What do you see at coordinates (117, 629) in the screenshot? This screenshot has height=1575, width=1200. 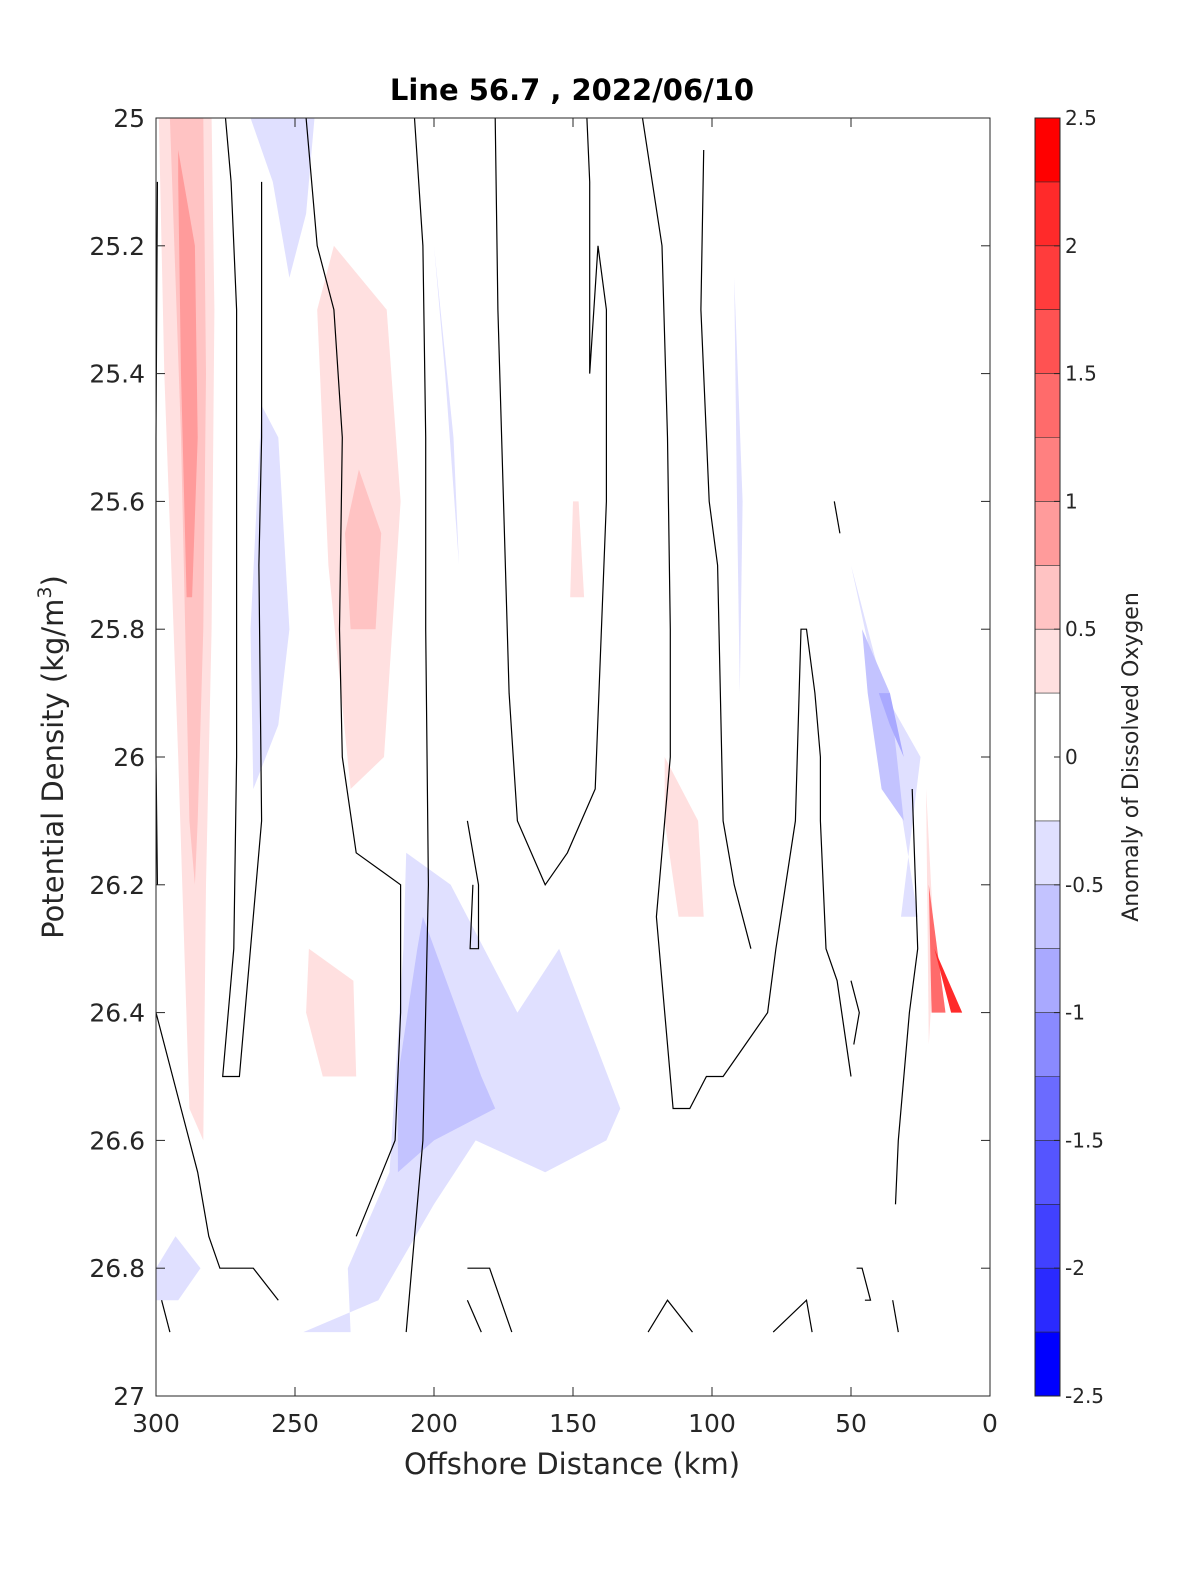 I see `y-tick-label: 25.8` at bounding box center [117, 629].